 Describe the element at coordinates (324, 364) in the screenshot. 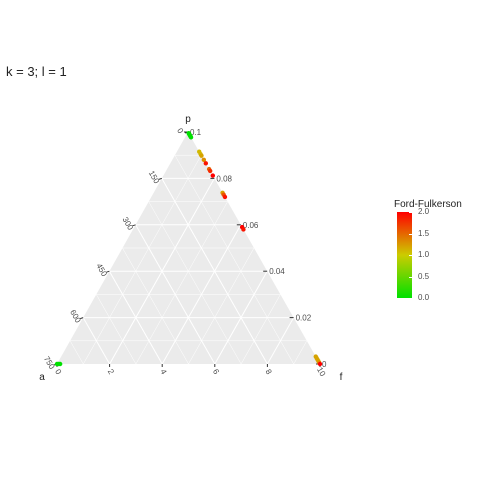

I see `p-axis-tick-label: 0` at that location.